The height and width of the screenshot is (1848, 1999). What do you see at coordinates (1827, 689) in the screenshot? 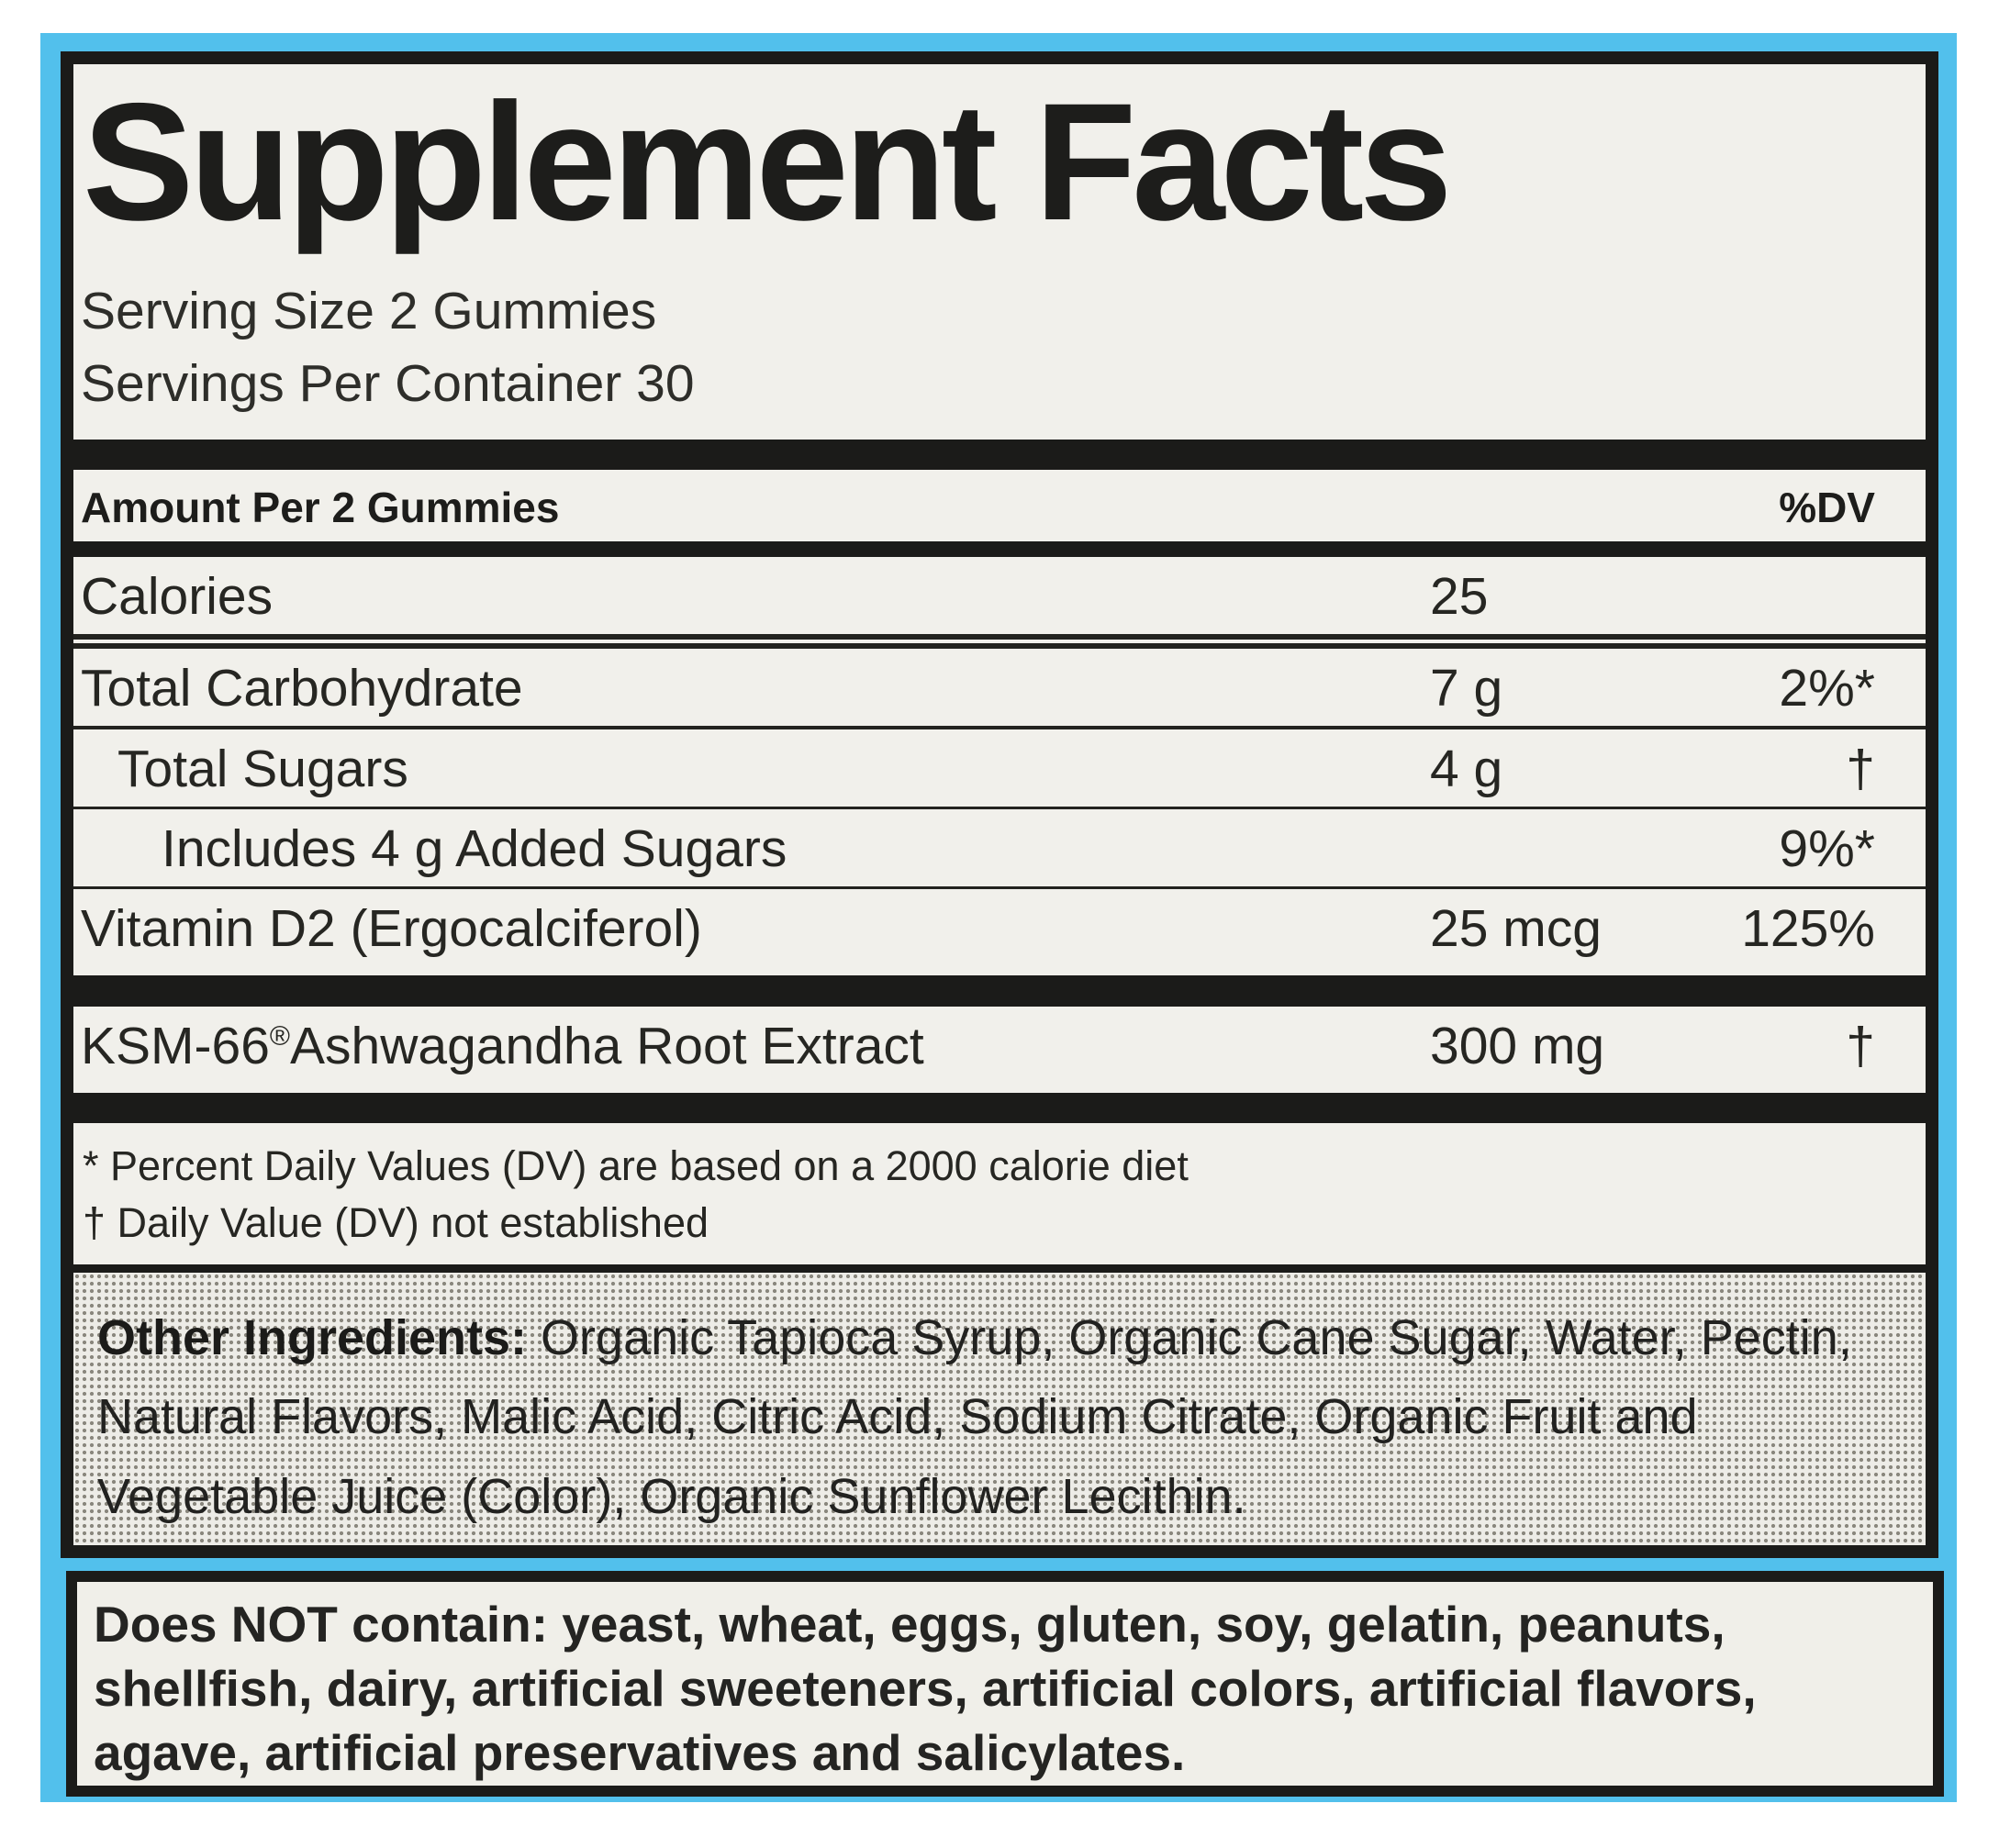
I see `nutrient-dv: 2%*` at bounding box center [1827, 689].